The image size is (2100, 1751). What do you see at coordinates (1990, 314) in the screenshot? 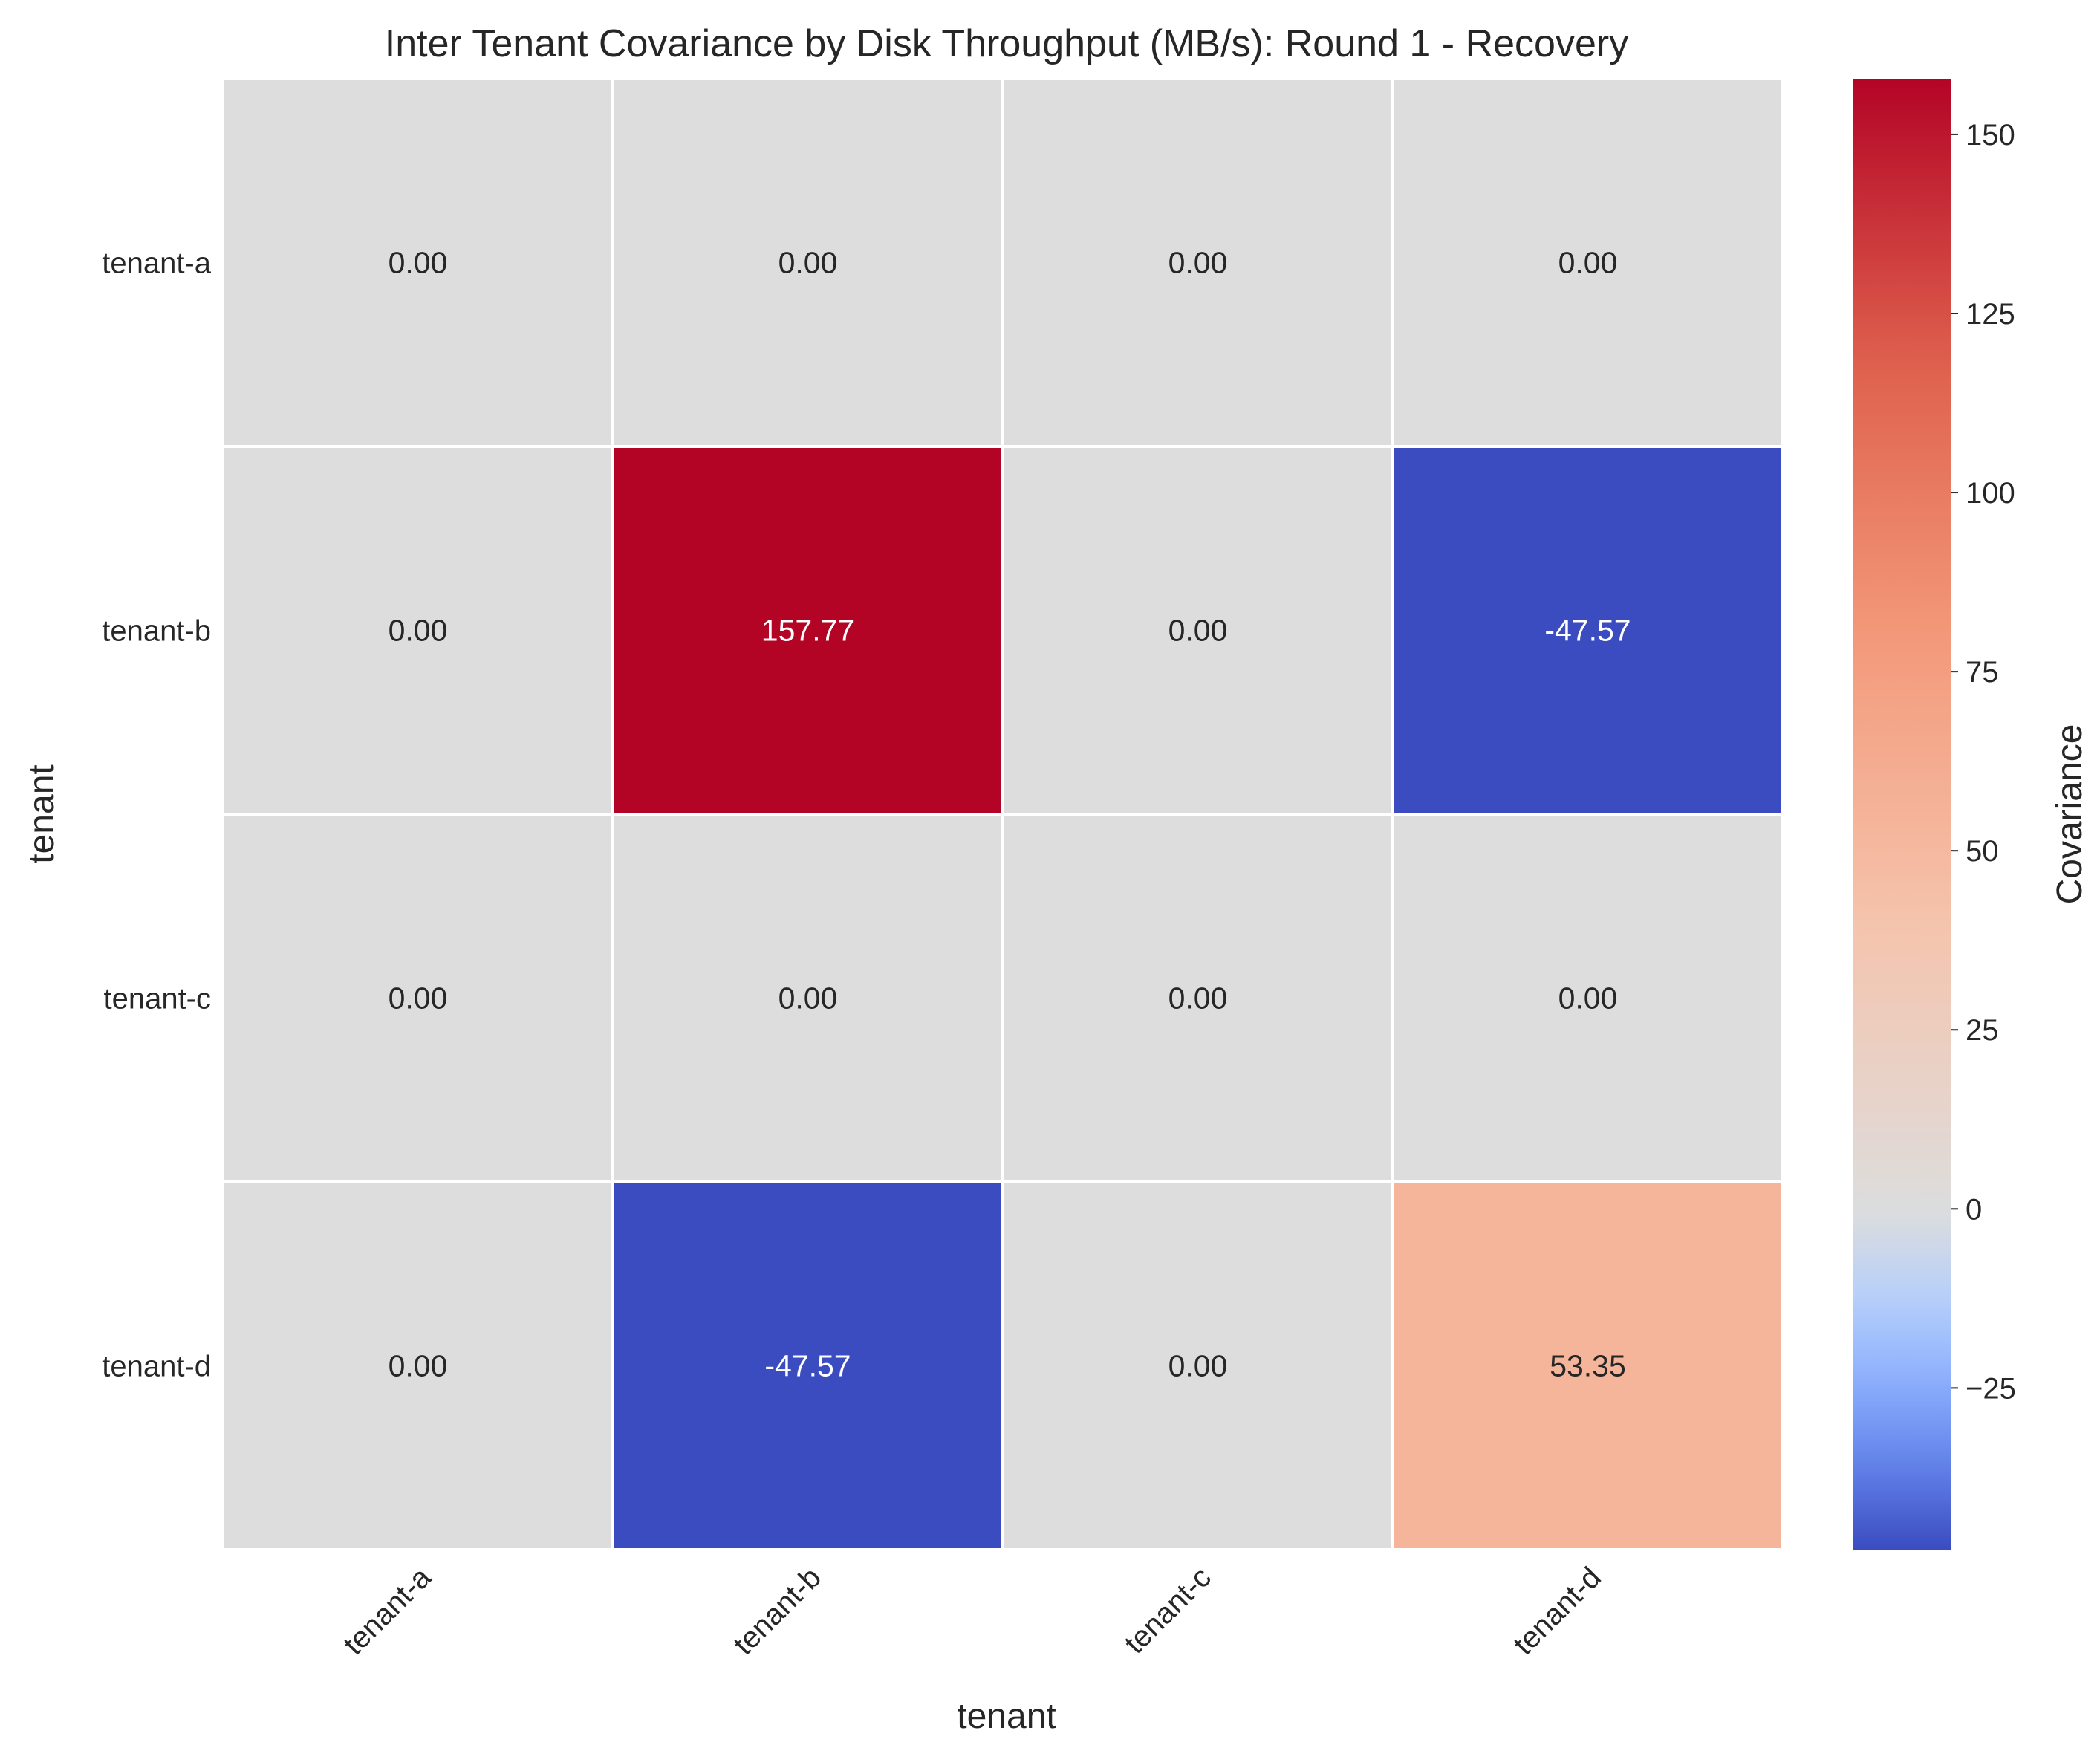
I see `colorbar-tick-label: 125` at bounding box center [1990, 314].